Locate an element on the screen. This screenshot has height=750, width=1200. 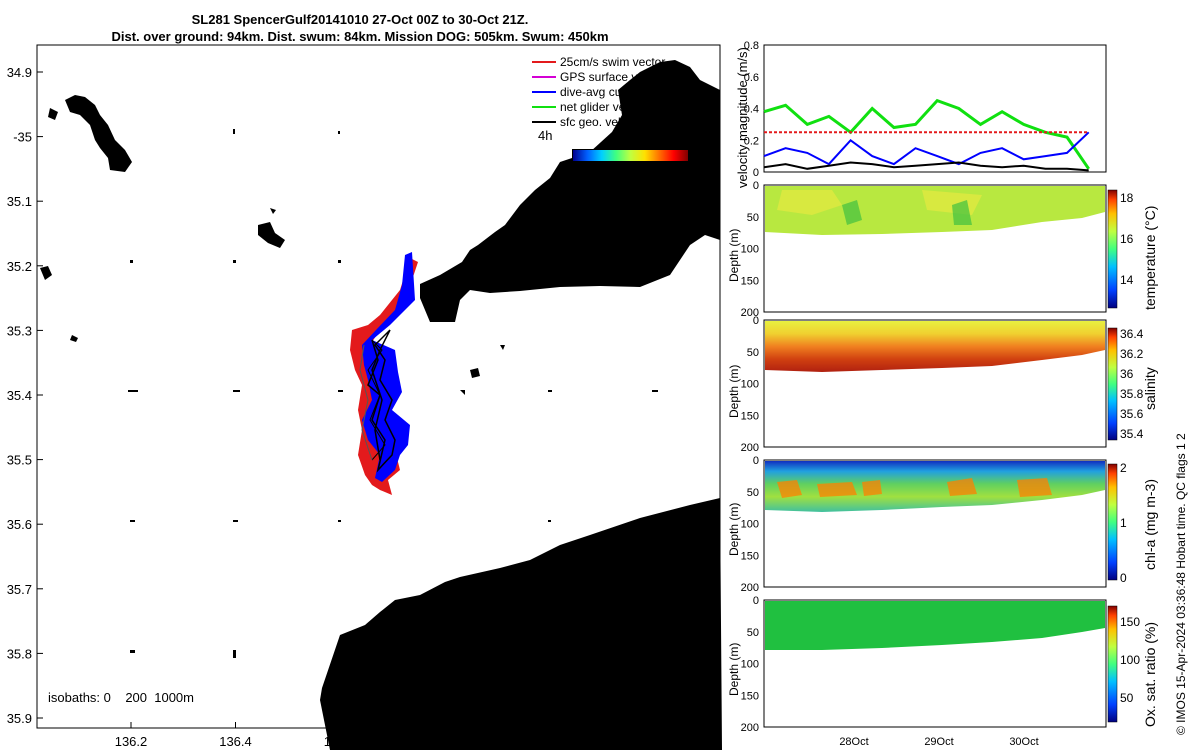
colorbar-tick-label: 150 is located at coordinates (1130, 622).